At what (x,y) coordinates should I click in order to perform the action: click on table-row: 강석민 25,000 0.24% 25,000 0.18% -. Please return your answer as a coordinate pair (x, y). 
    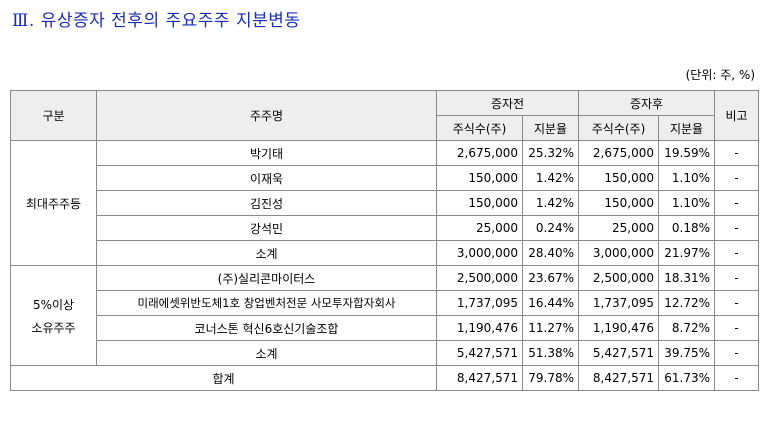
    Looking at the image, I should click on (385, 228).